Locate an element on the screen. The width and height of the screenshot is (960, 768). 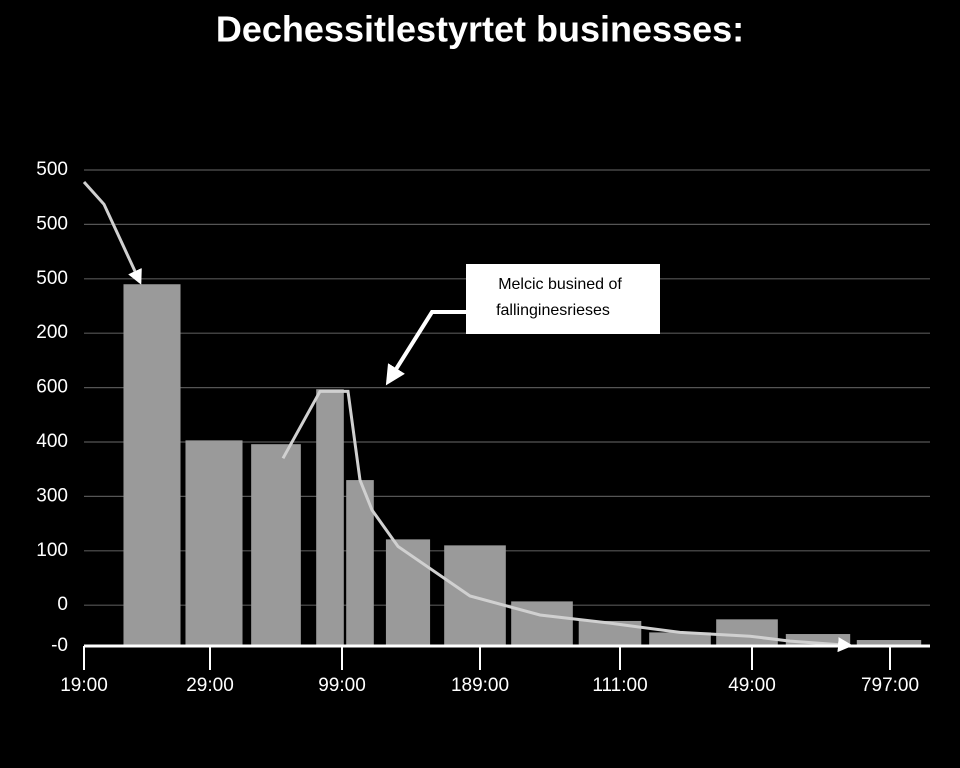
x-tick-label: 111:00 is located at coordinates (619, 685).